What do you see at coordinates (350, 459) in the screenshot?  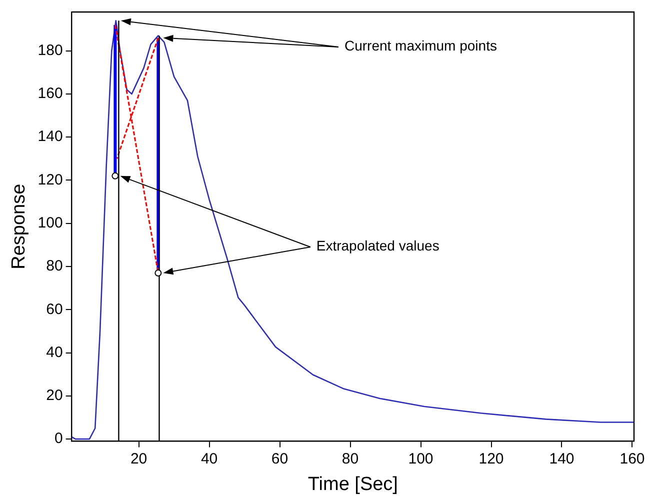 I see `x-tick-label: 80` at bounding box center [350, 459].